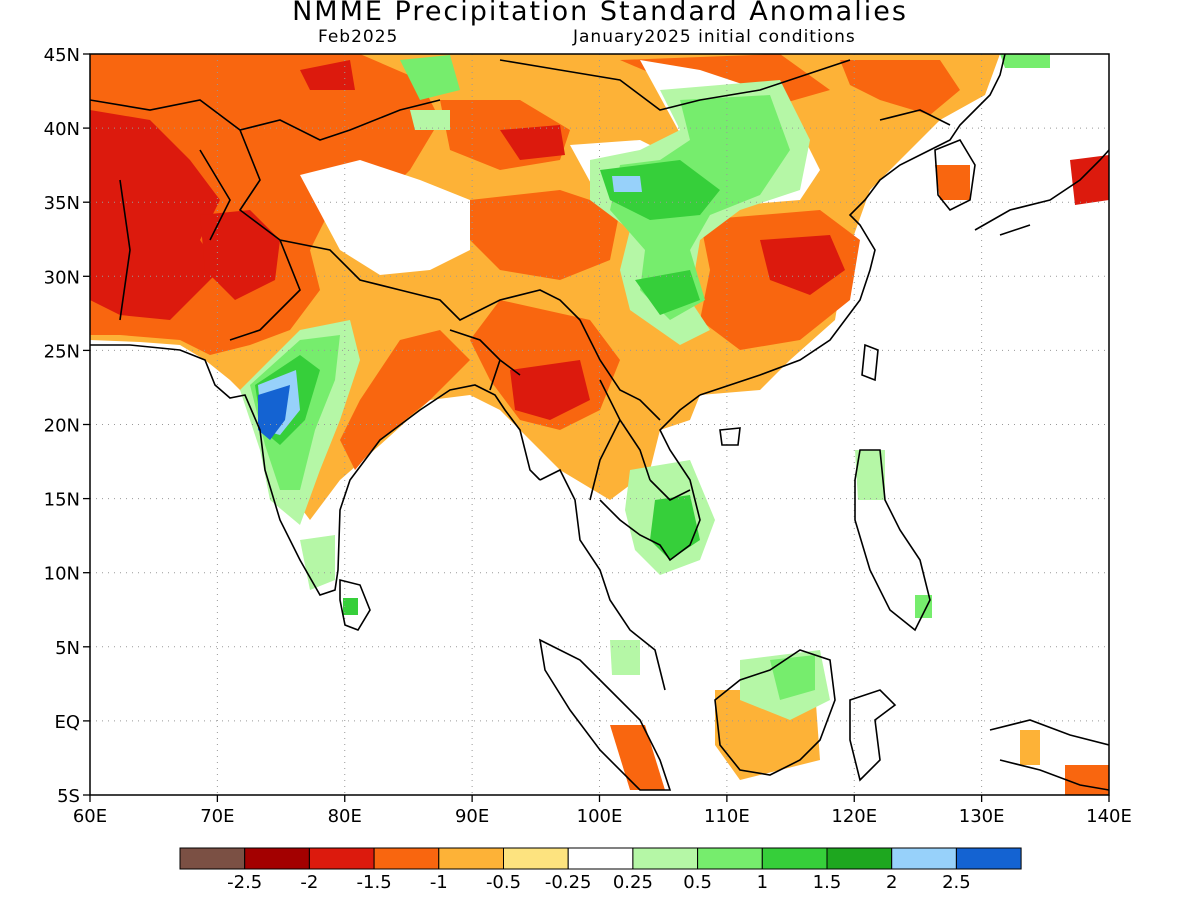 The width and height of the screenshot is (1200, 900). What do you see at coordinates (891, 882) in the screenshot?
I see `legend-label: 2` at bounding box center [891, 882].